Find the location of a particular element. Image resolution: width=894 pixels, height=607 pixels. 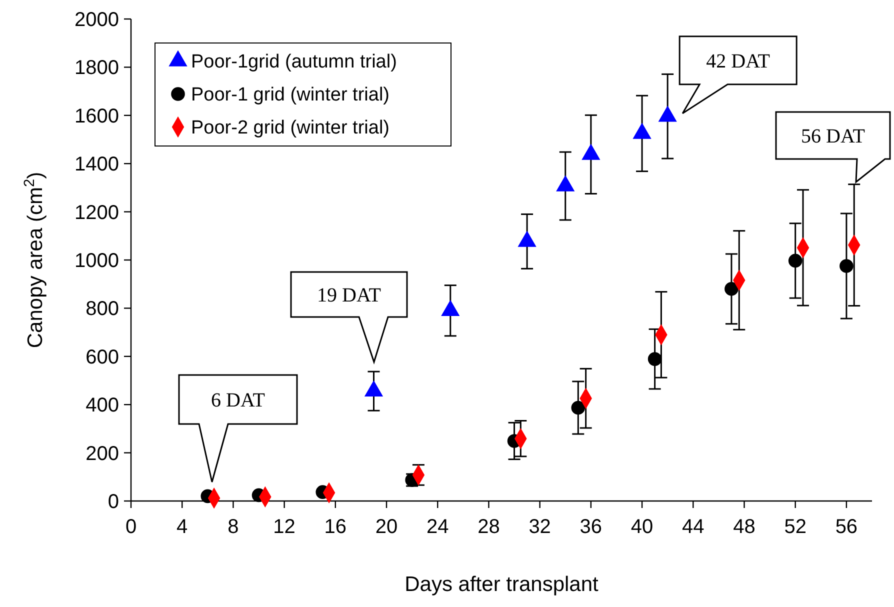

x-tick-label: 8 is located at coordinates (233, 527).